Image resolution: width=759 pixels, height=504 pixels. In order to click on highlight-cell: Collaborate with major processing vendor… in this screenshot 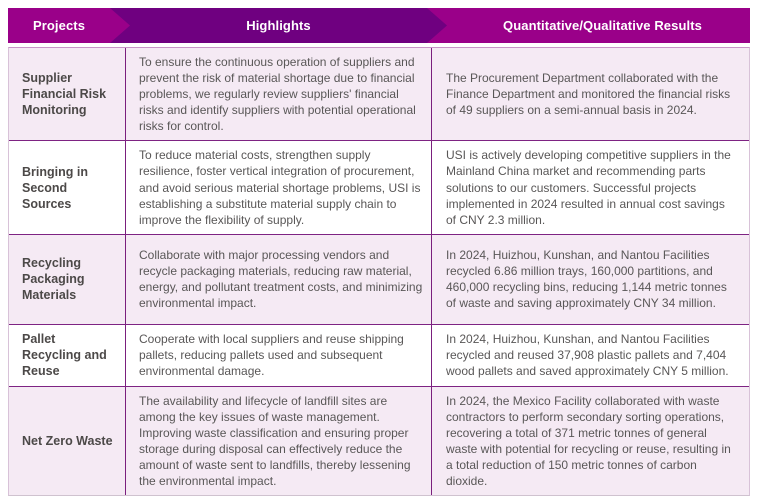, I will do `click(278, 279)`.